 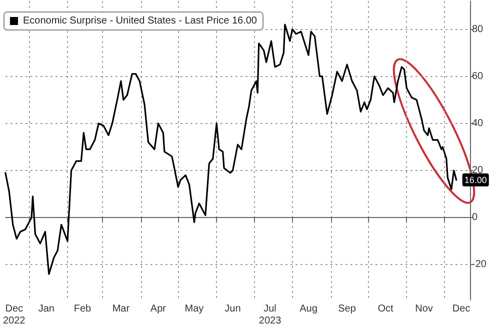 What do you see at coordinates (121, 309) in the screenshot?
I see `x-tick-label: Mar` at bounding box center [121, 309].